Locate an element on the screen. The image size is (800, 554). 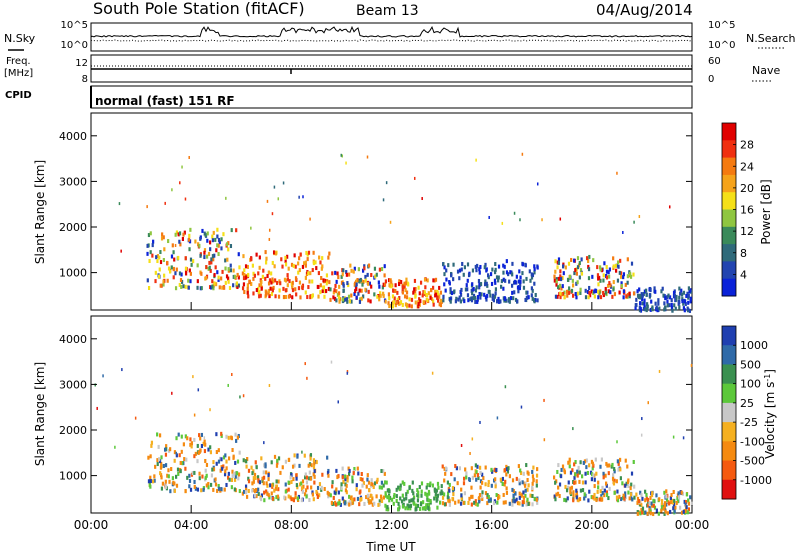
colorbar-tick-label: 500 is located at coordinates (750, 364).